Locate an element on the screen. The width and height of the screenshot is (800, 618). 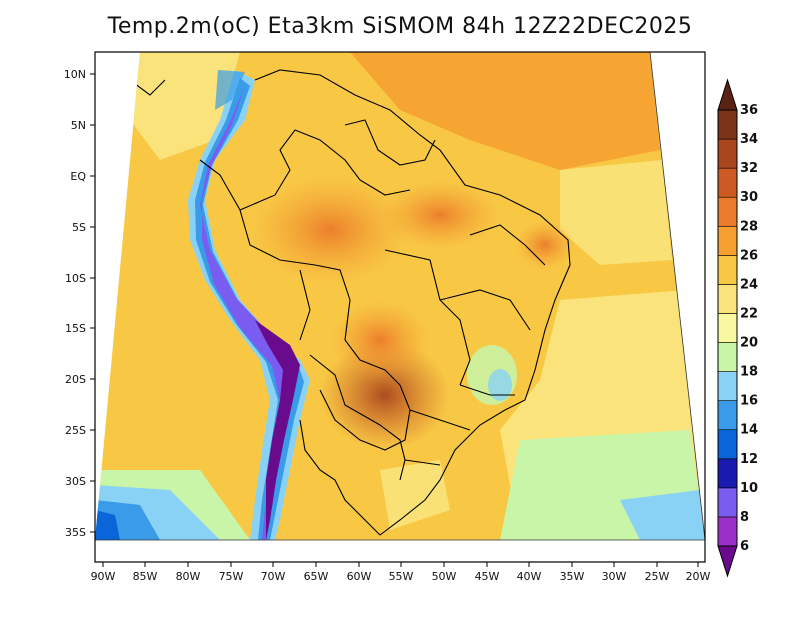
lon-label: 40W is located at coordinates (529, 576).